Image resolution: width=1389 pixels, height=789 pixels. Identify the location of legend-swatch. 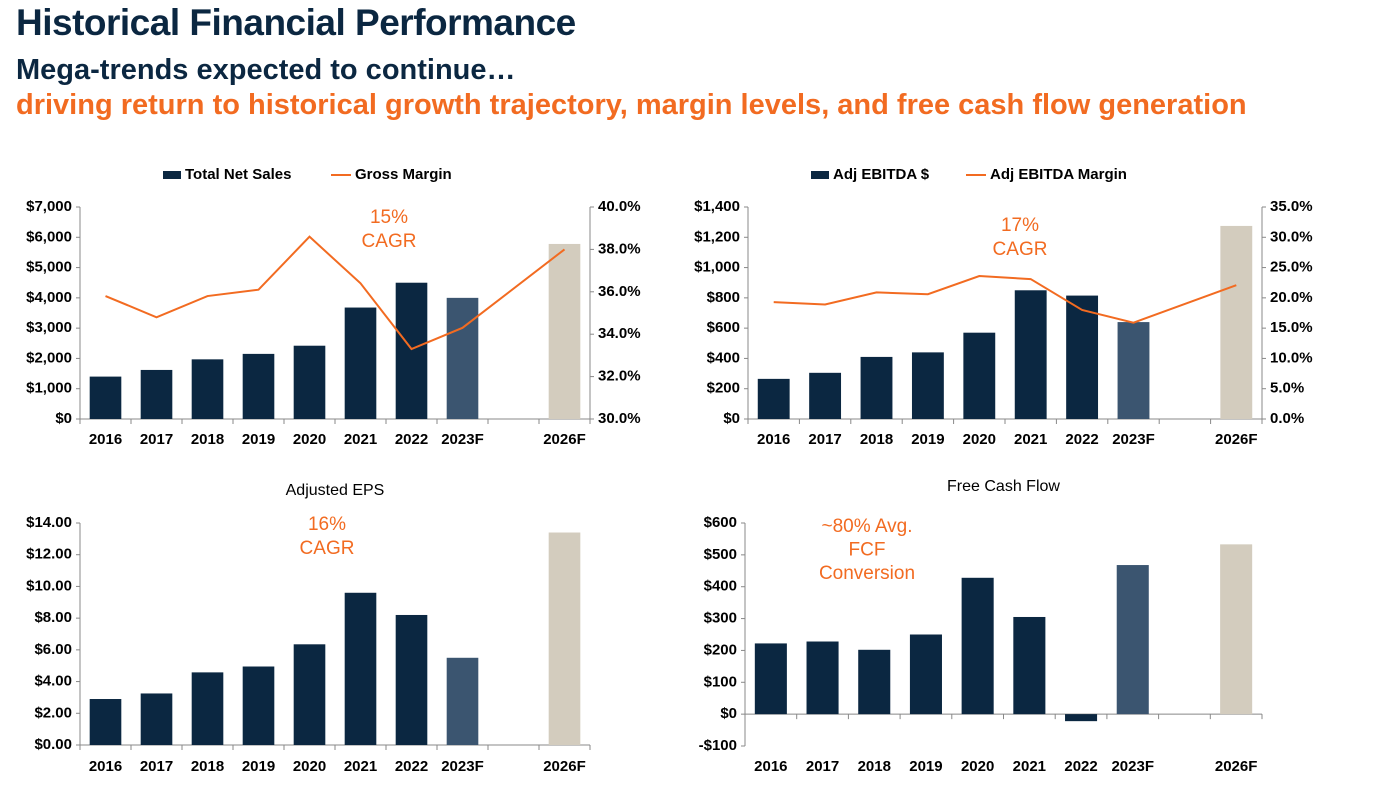
(172, 175).